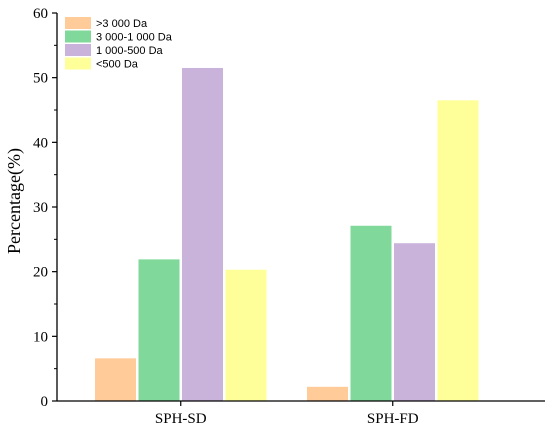 The width and height of the screenshot is (550, 432). Describe the element at coordinates (122, 24) in the screenshot. I see `legend-label: >3 000 Da` at that location.